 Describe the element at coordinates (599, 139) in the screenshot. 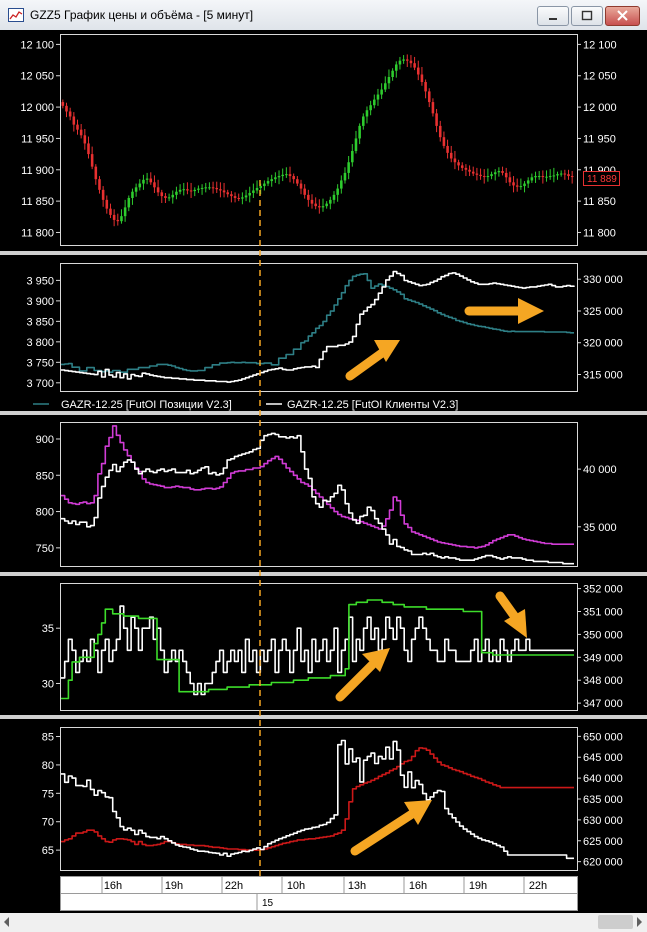

I see `price-right-tick-label: 11 950` at that location.